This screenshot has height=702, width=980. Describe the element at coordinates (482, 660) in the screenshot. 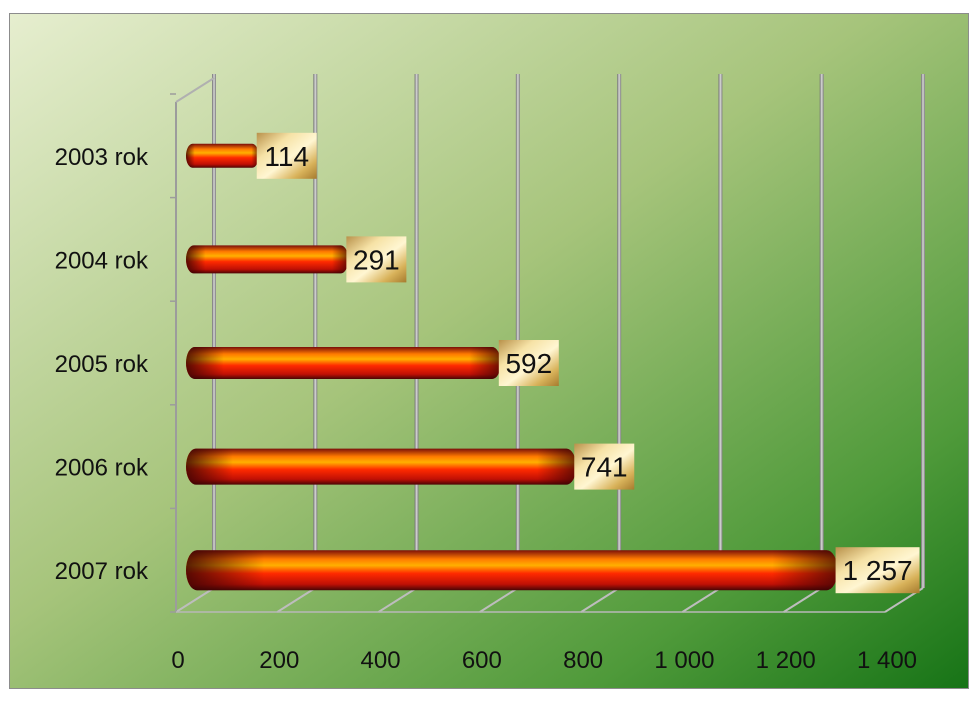

I see `x-tick-label-3: 600` at that location.